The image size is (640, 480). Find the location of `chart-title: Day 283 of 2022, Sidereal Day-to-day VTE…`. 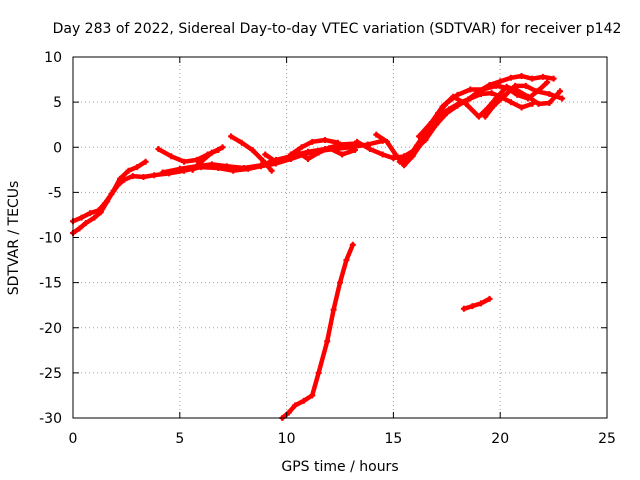

chart-title: Day 283 of 2022, Sidereal Day-to-day VTE… is located at coordinates (337, 29).